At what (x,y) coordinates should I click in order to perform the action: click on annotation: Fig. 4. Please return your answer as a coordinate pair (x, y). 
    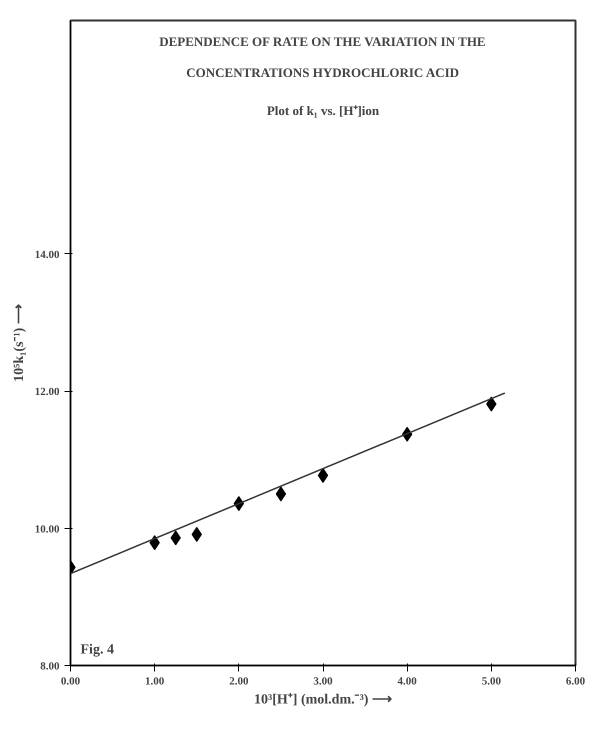
    Looking at the image, I should click on (97, 650).